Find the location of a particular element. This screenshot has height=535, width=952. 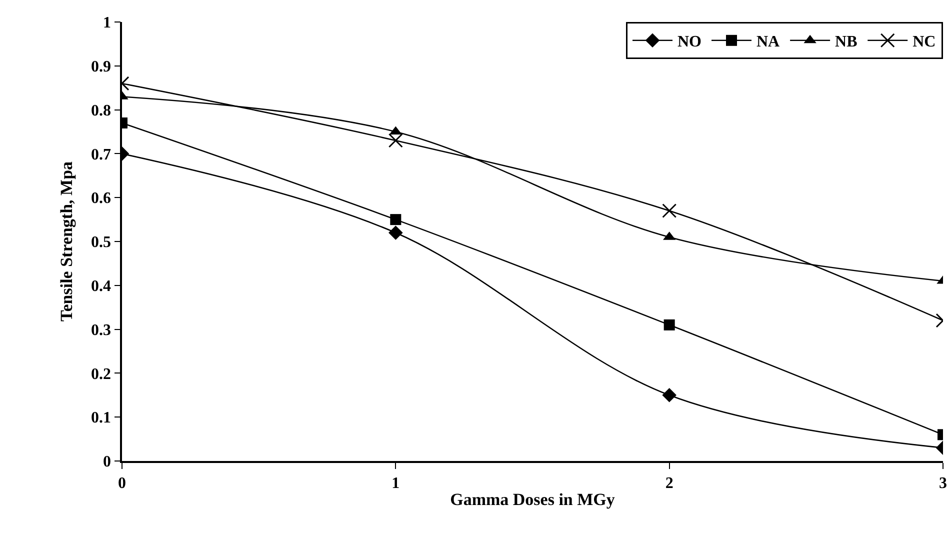

y-tick-label: 0.1 is located at coordinates (101, 418).